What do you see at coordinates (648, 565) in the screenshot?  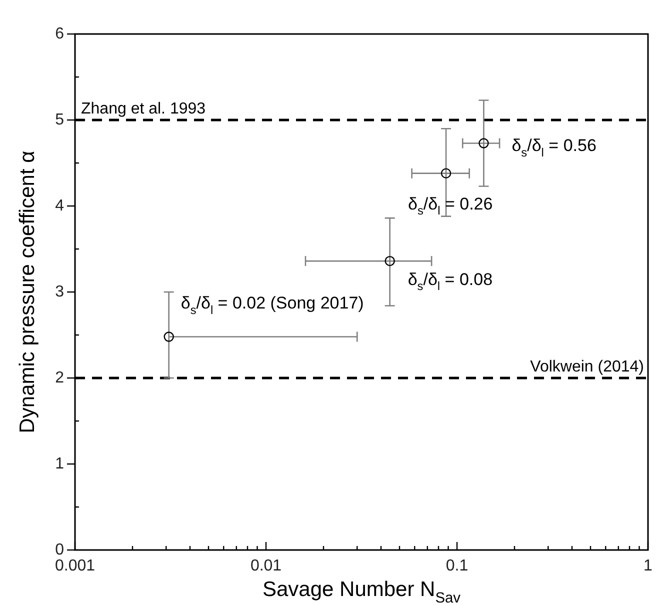 I see `x-tick-label: 1` at bounding box center [648, 565].